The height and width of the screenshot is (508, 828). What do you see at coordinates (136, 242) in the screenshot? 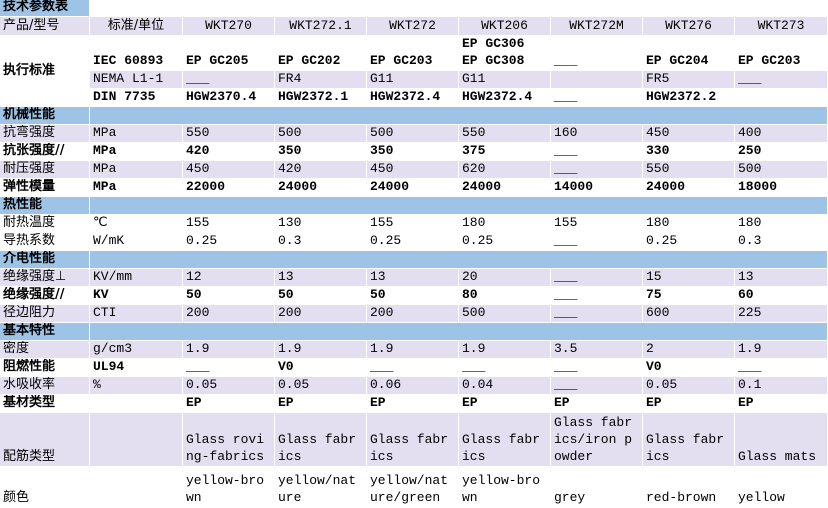
I see `row-unit: W/mK` at bounding box center [136, 242].